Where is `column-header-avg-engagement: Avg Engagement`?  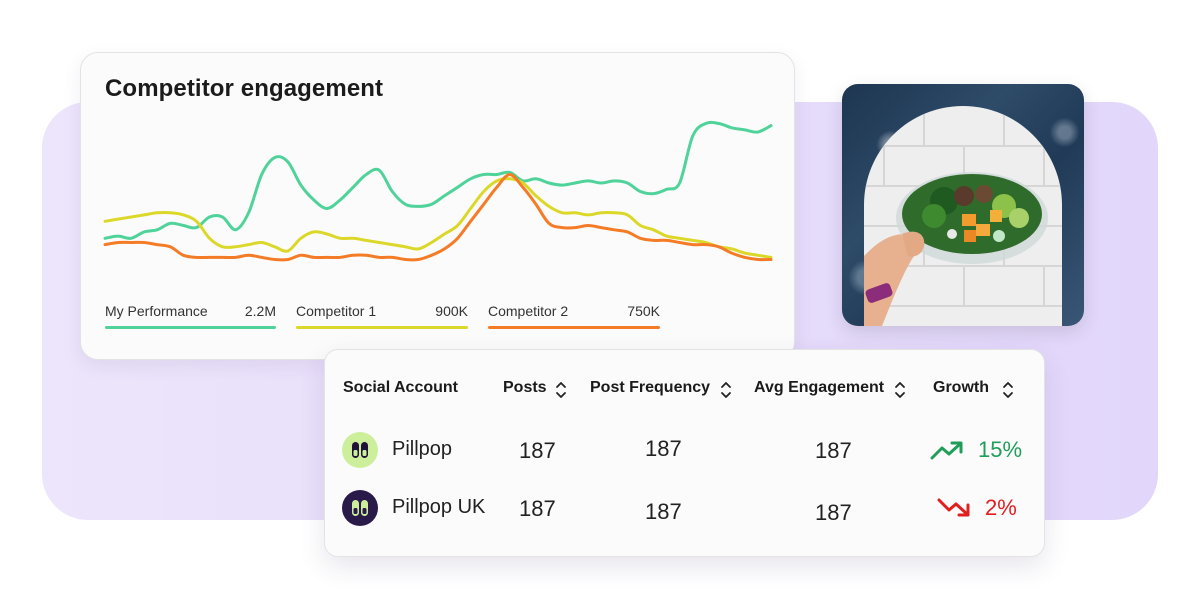
column-header-avg-engagement: Avg Engagement is located at coordinates (819, 387).